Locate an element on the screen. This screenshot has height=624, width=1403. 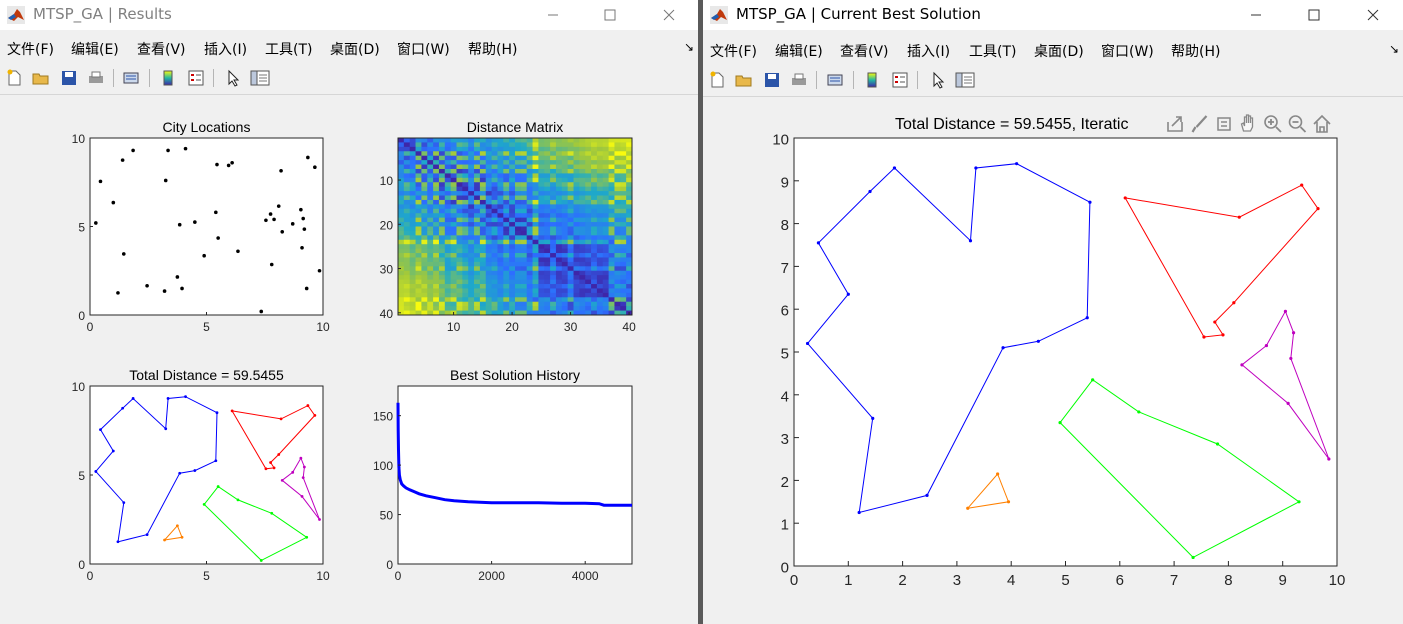
pan-icon is located at coordinates (1248, 124).